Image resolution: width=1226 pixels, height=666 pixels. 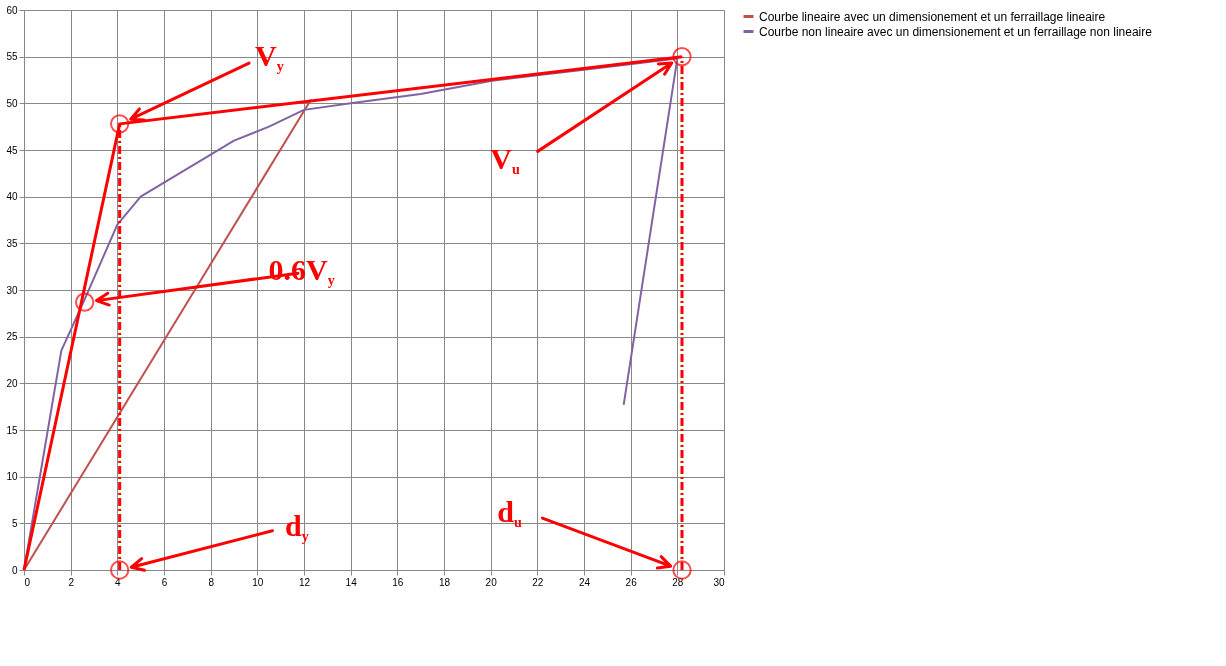 I want to click on legend-label: Courbe lineaire avec un dimensionement et un ferraillage lineaire, so click(x=932, y=16).